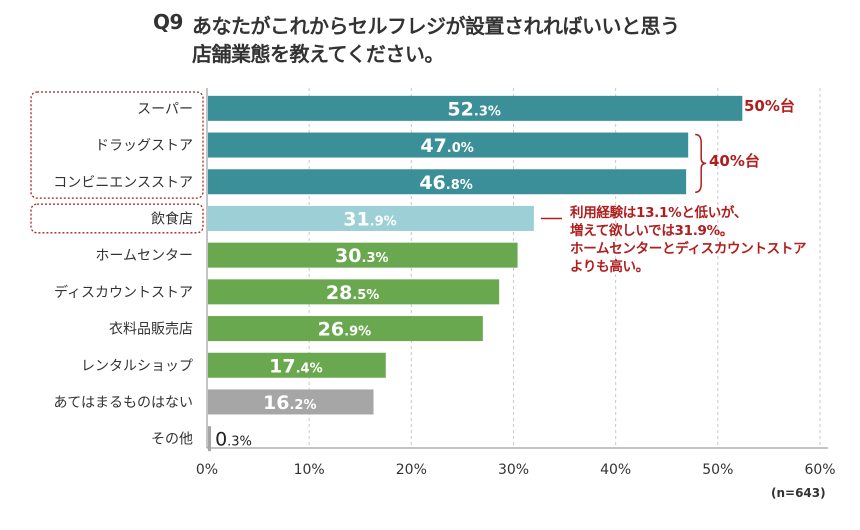 The height and width of the screenshot is (530, 860). I want to click on group-label-40: 40%台, so click(734, 161).